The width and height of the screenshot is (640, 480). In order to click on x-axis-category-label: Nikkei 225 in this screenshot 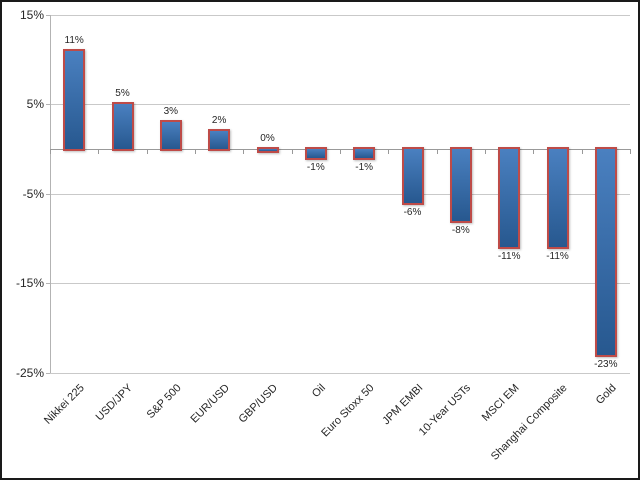, I will do `click(64, 404)`.